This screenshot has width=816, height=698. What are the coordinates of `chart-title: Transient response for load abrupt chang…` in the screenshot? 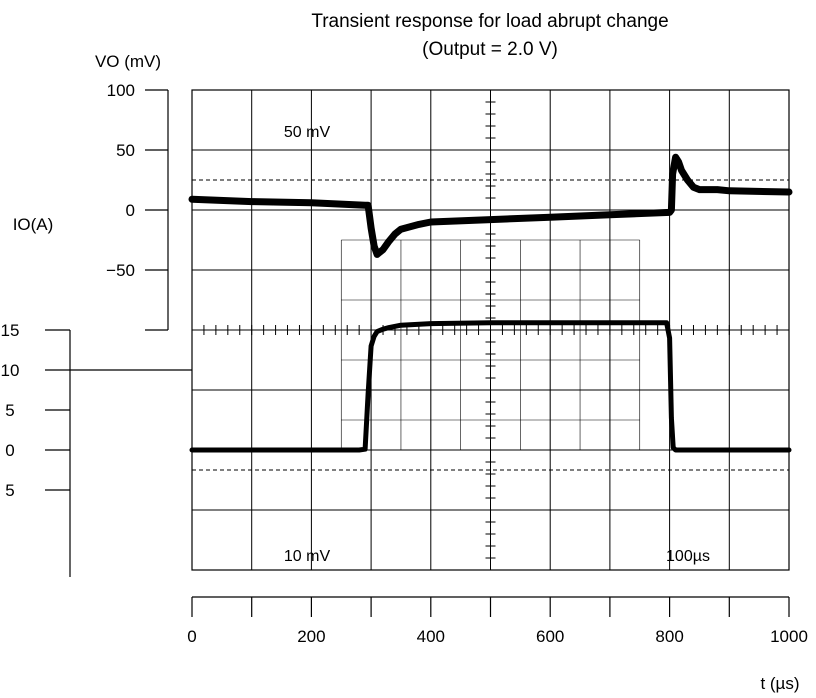 It's located at (489, 21).